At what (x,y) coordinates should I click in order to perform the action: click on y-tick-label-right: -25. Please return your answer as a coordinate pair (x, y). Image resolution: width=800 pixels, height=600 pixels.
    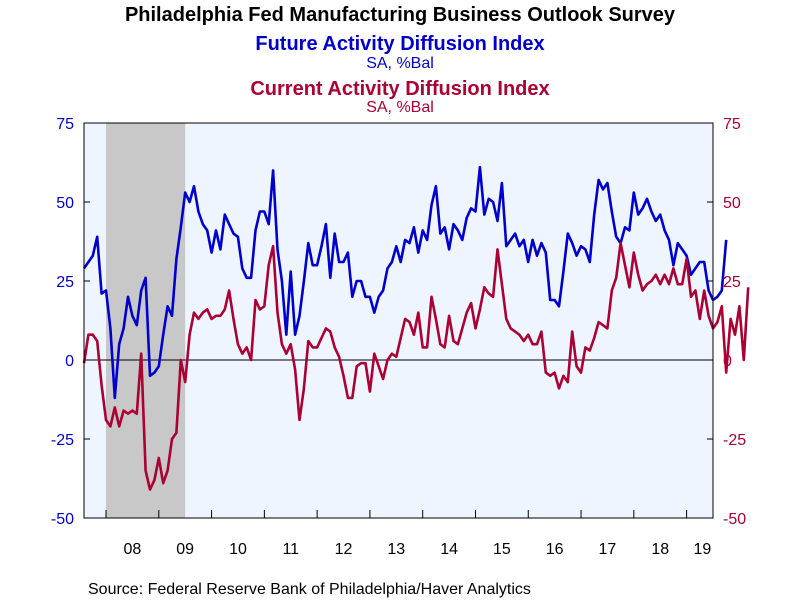
    Looking at the image, I should click on (734, 440).